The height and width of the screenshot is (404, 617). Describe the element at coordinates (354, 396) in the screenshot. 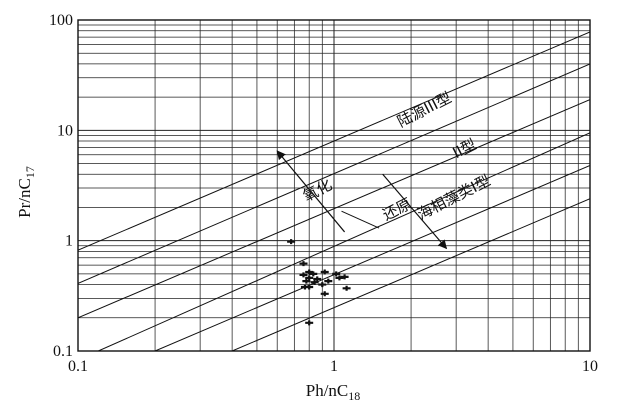

I see `x-axis-label-sub: 18` at that location.